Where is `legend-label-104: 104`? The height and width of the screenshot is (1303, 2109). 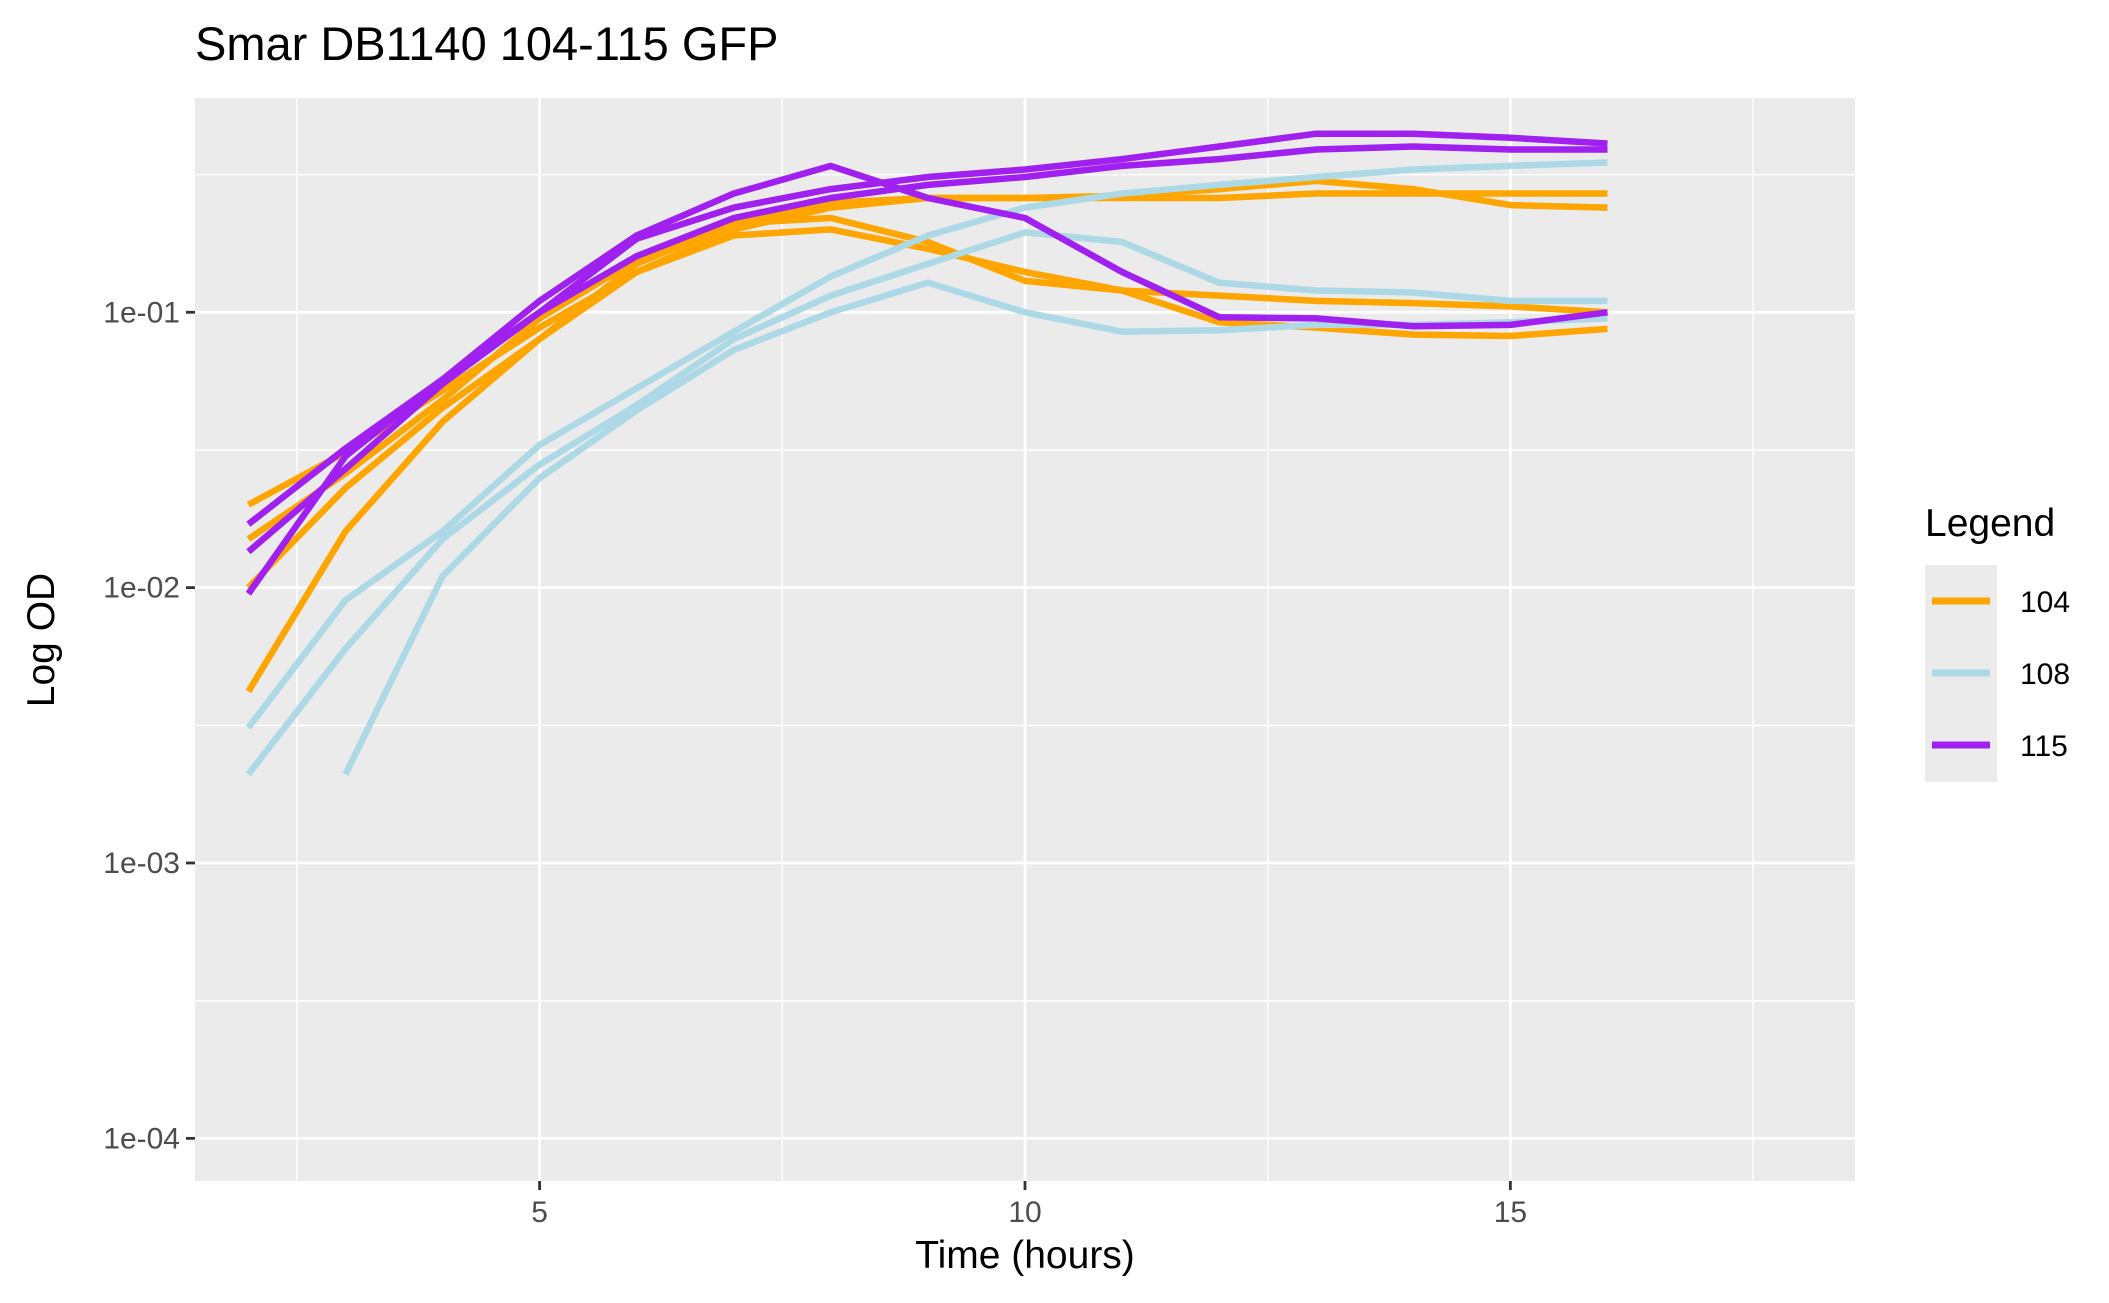 legend-label-104: 104 is located at coordinates (2045, 602).